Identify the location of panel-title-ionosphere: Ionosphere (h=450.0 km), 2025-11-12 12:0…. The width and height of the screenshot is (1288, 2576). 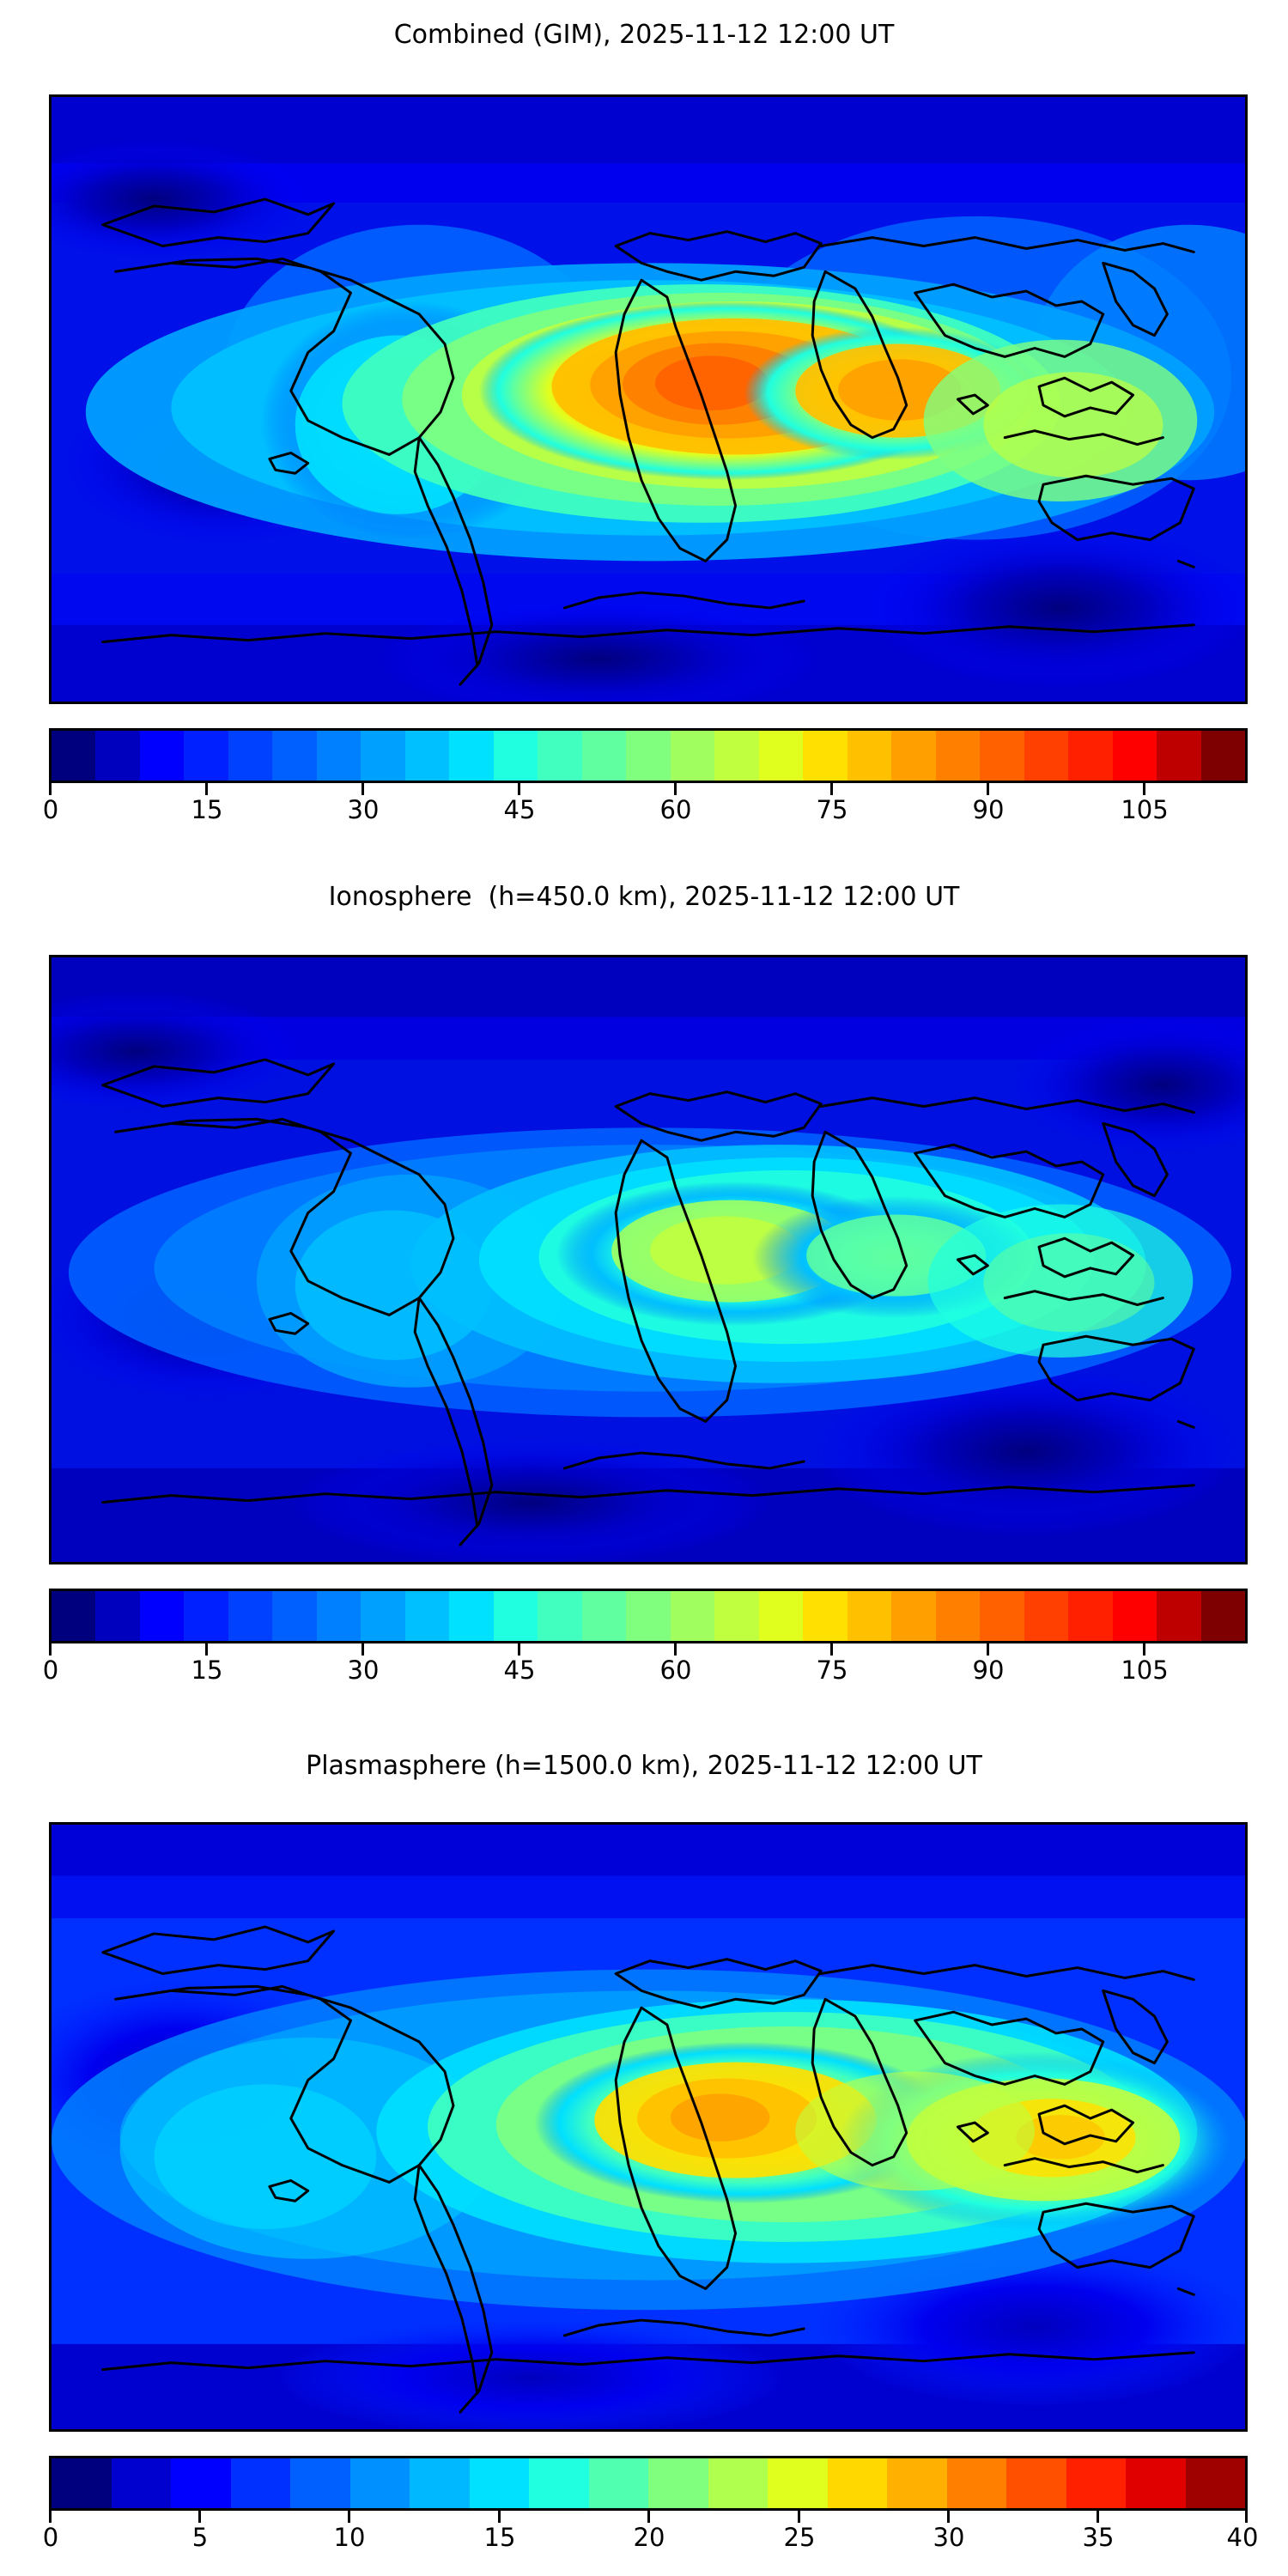
(644, 897).